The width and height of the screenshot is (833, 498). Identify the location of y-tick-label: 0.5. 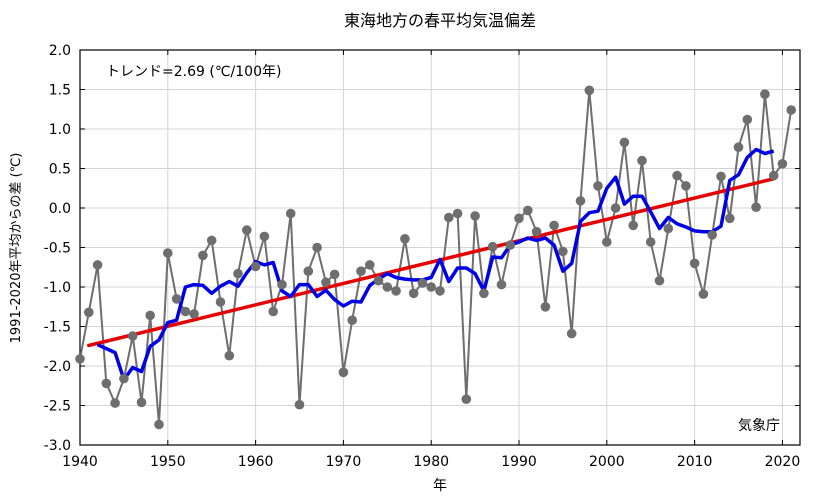
(60, 170).